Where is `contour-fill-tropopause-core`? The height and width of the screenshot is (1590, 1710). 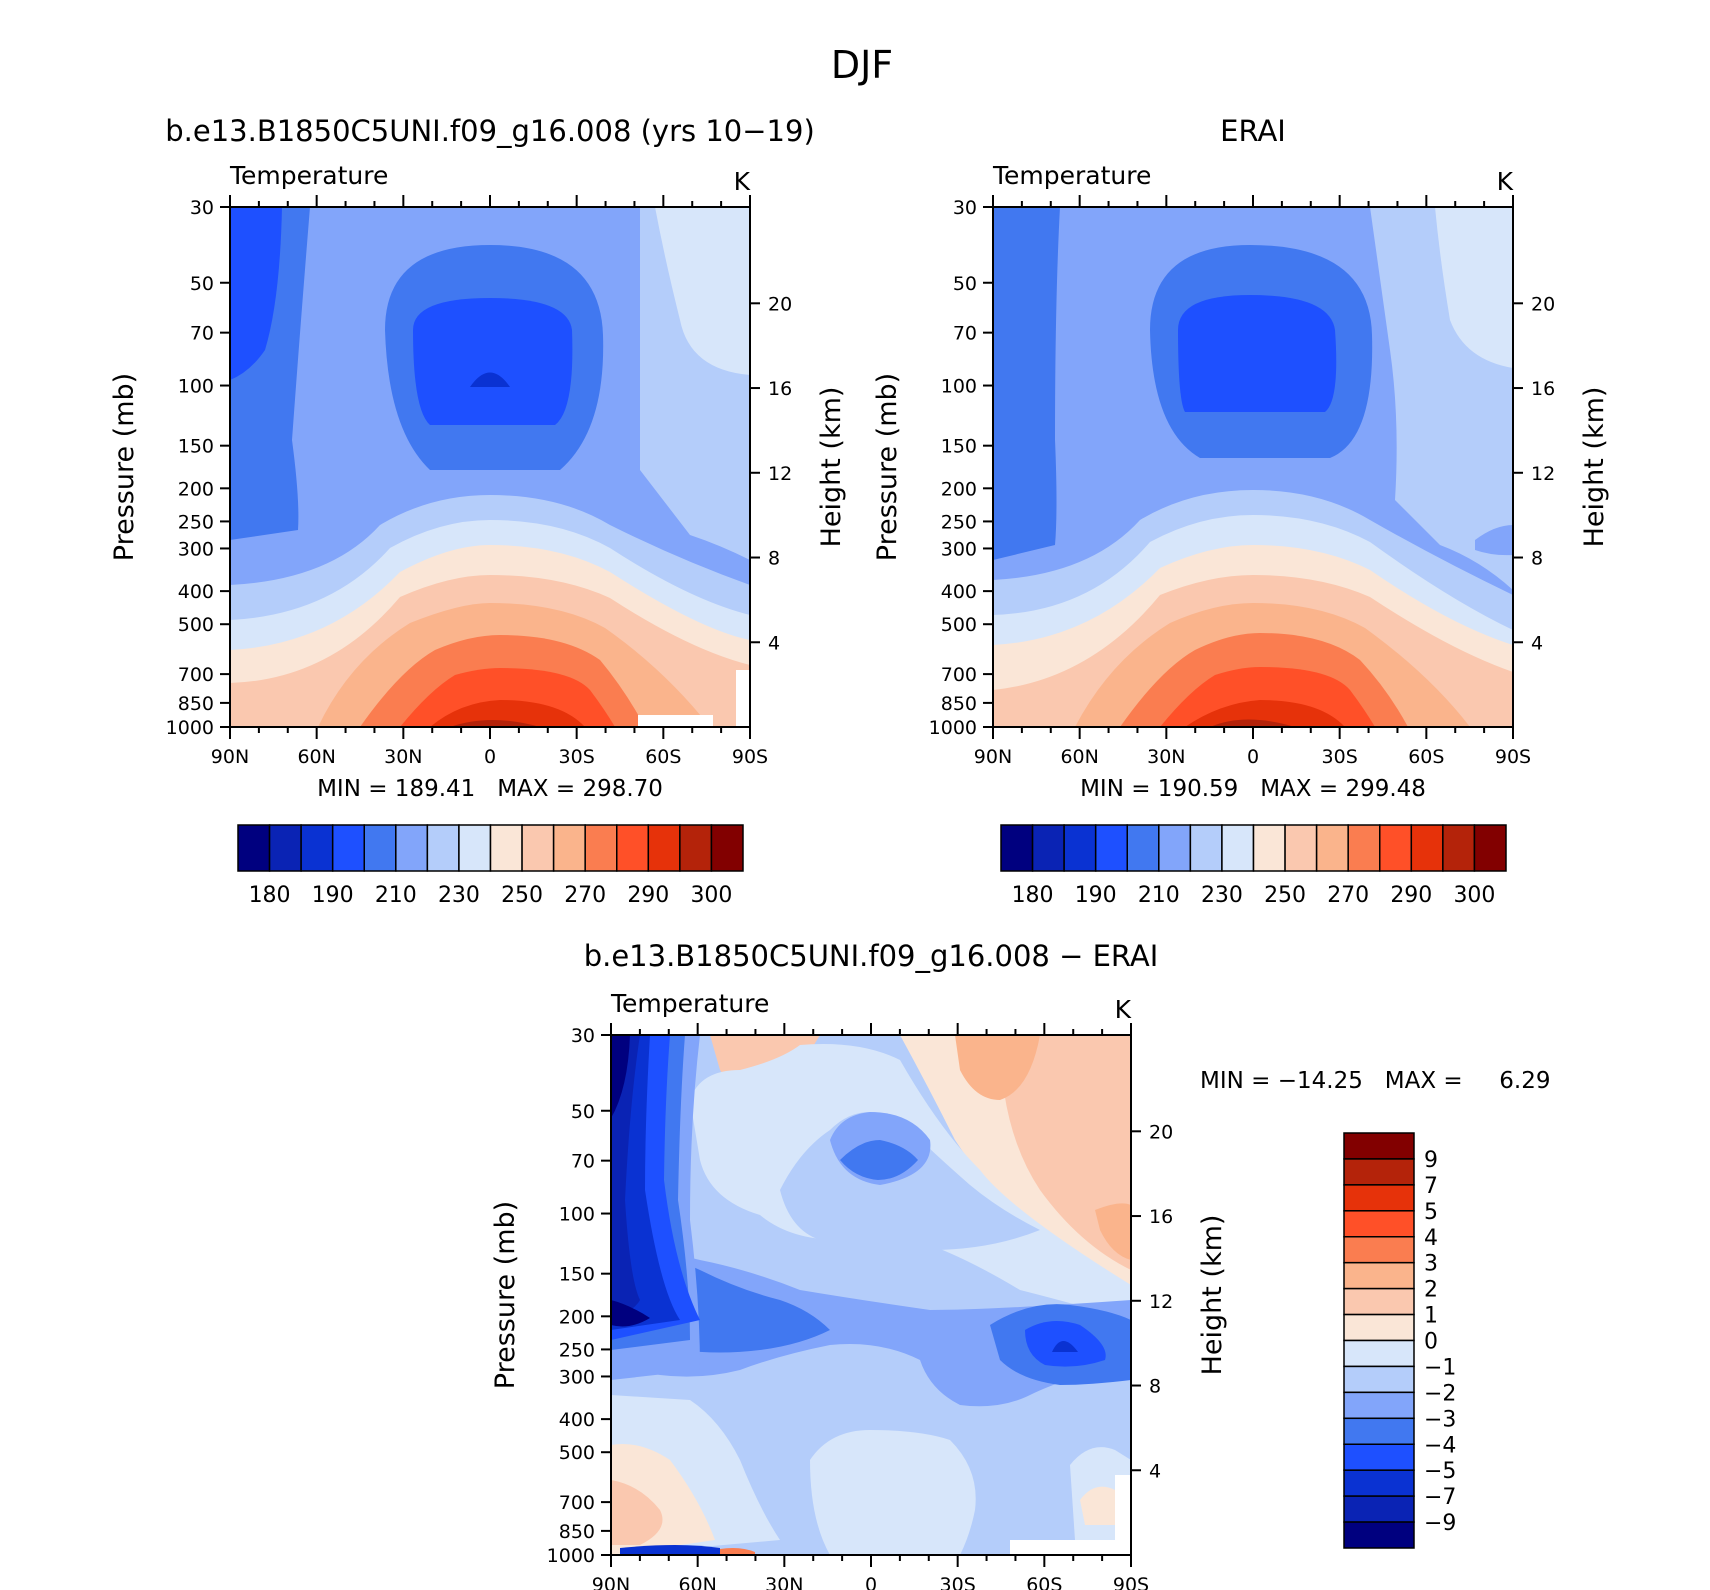 contour-fill-tropopause-core is located at coordinates (1257, 353).